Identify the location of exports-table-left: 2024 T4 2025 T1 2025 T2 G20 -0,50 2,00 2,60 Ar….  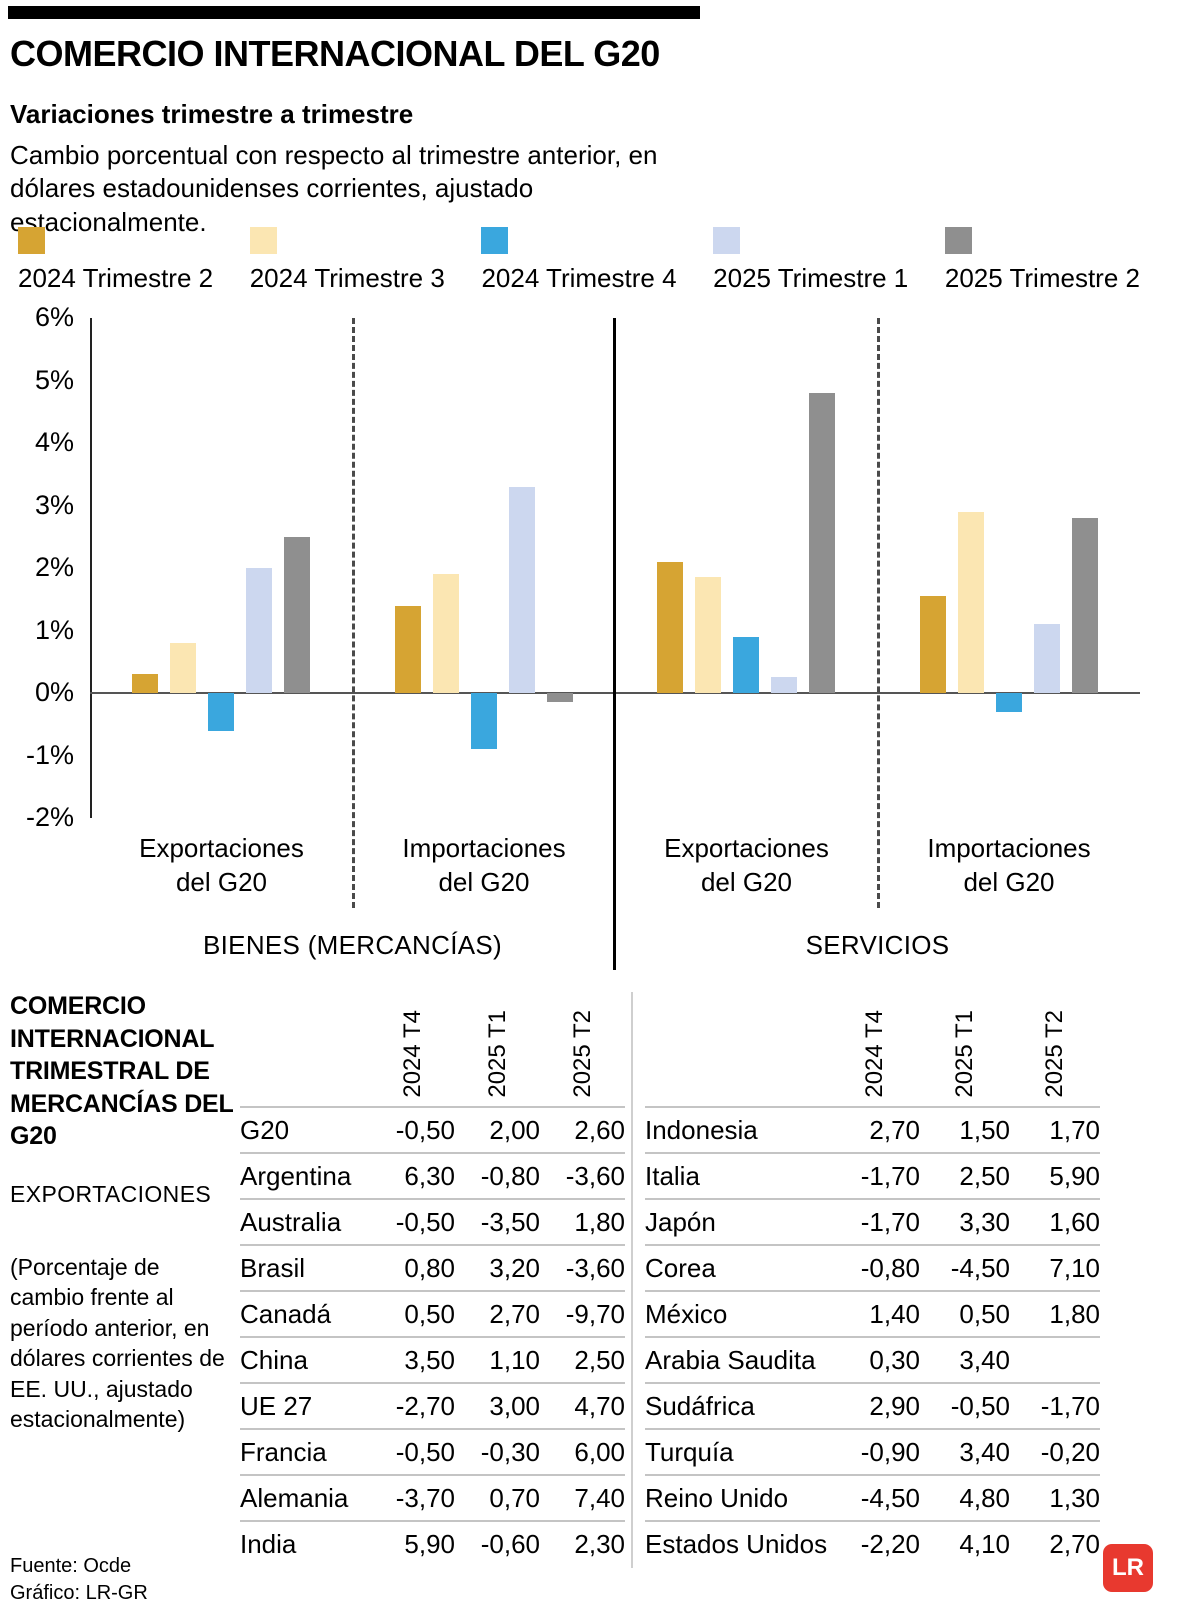
(432, 1277).